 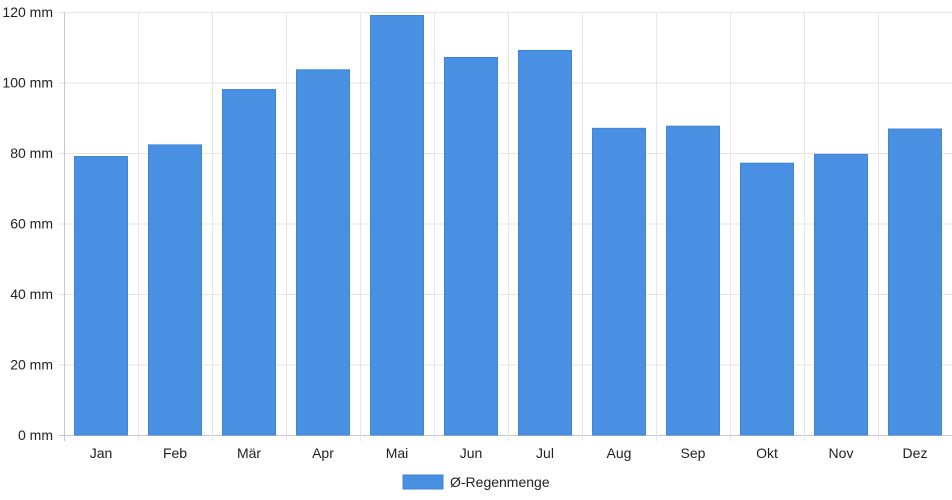 What do you see at coordinates (693, 453) in the screenshot?
I see `x-tick-label: Sep` at bounding box center [693, 453].